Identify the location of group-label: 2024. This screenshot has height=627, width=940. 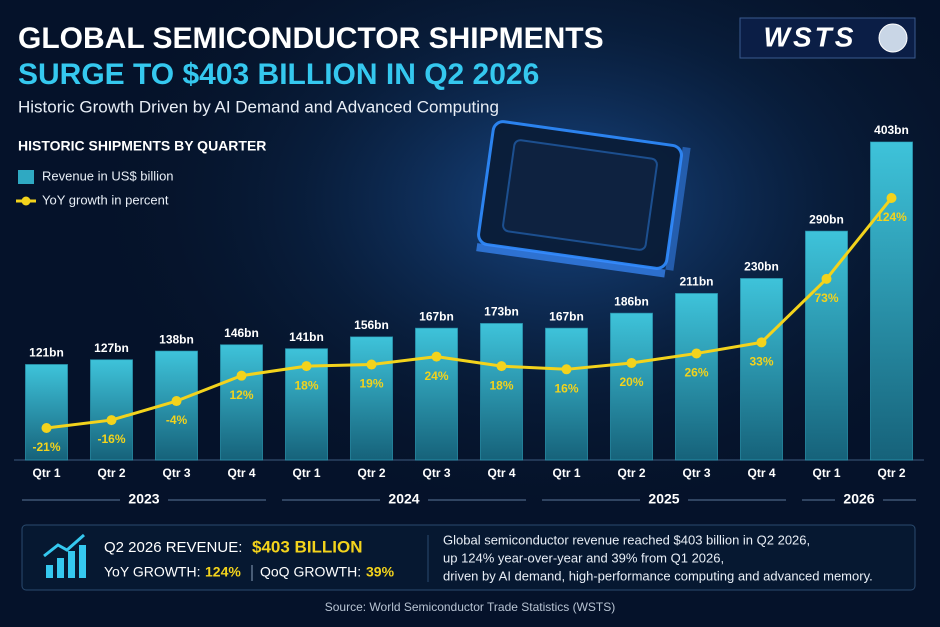
(403, 499).